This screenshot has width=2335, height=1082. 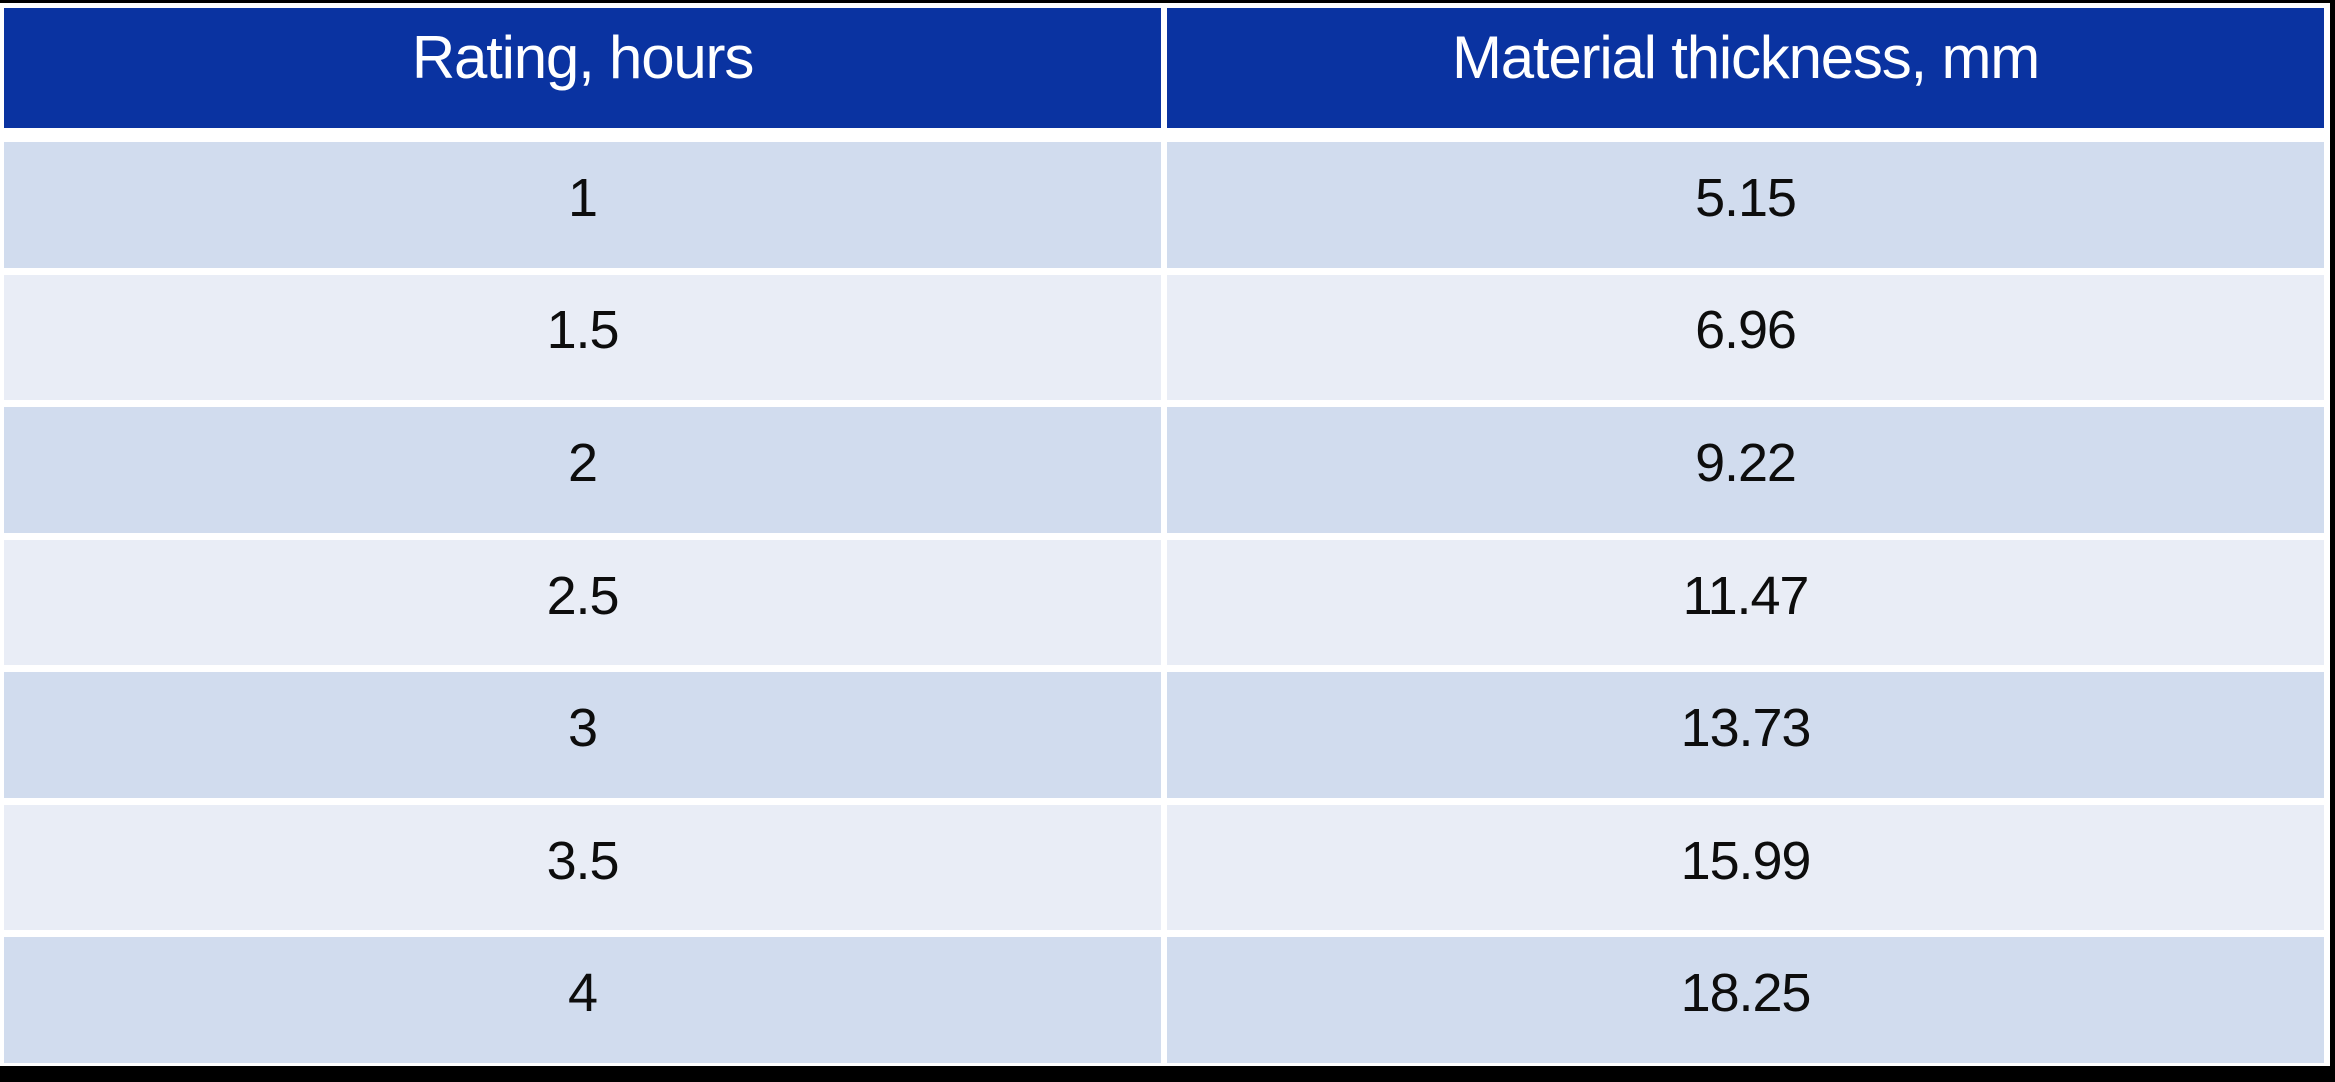 I want to click on header-cell-material-thickness: Material thickness, mm, so click(x=1745, y=68).